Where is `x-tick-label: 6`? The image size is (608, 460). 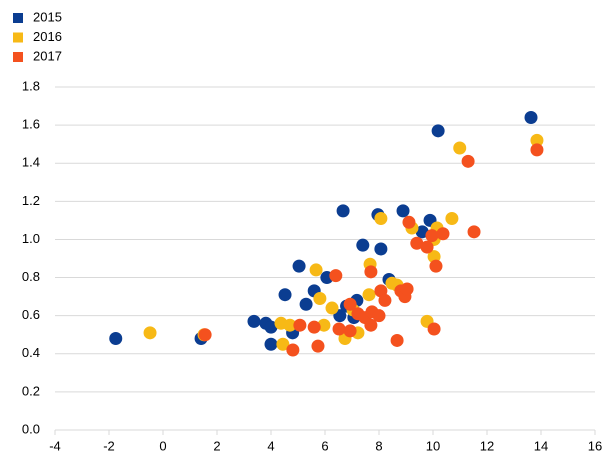 x-tick-label: 6 is located at coordinates (324, 445).